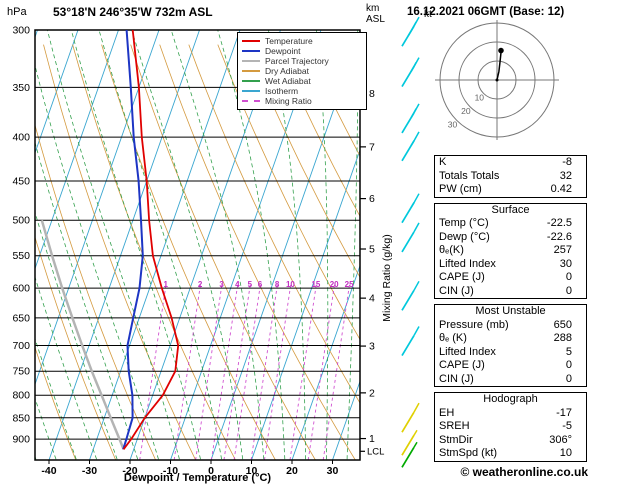 This screenshot has height=486, width=629. I want to click on table-row: θₑ(K) 257, so click(510, 251).